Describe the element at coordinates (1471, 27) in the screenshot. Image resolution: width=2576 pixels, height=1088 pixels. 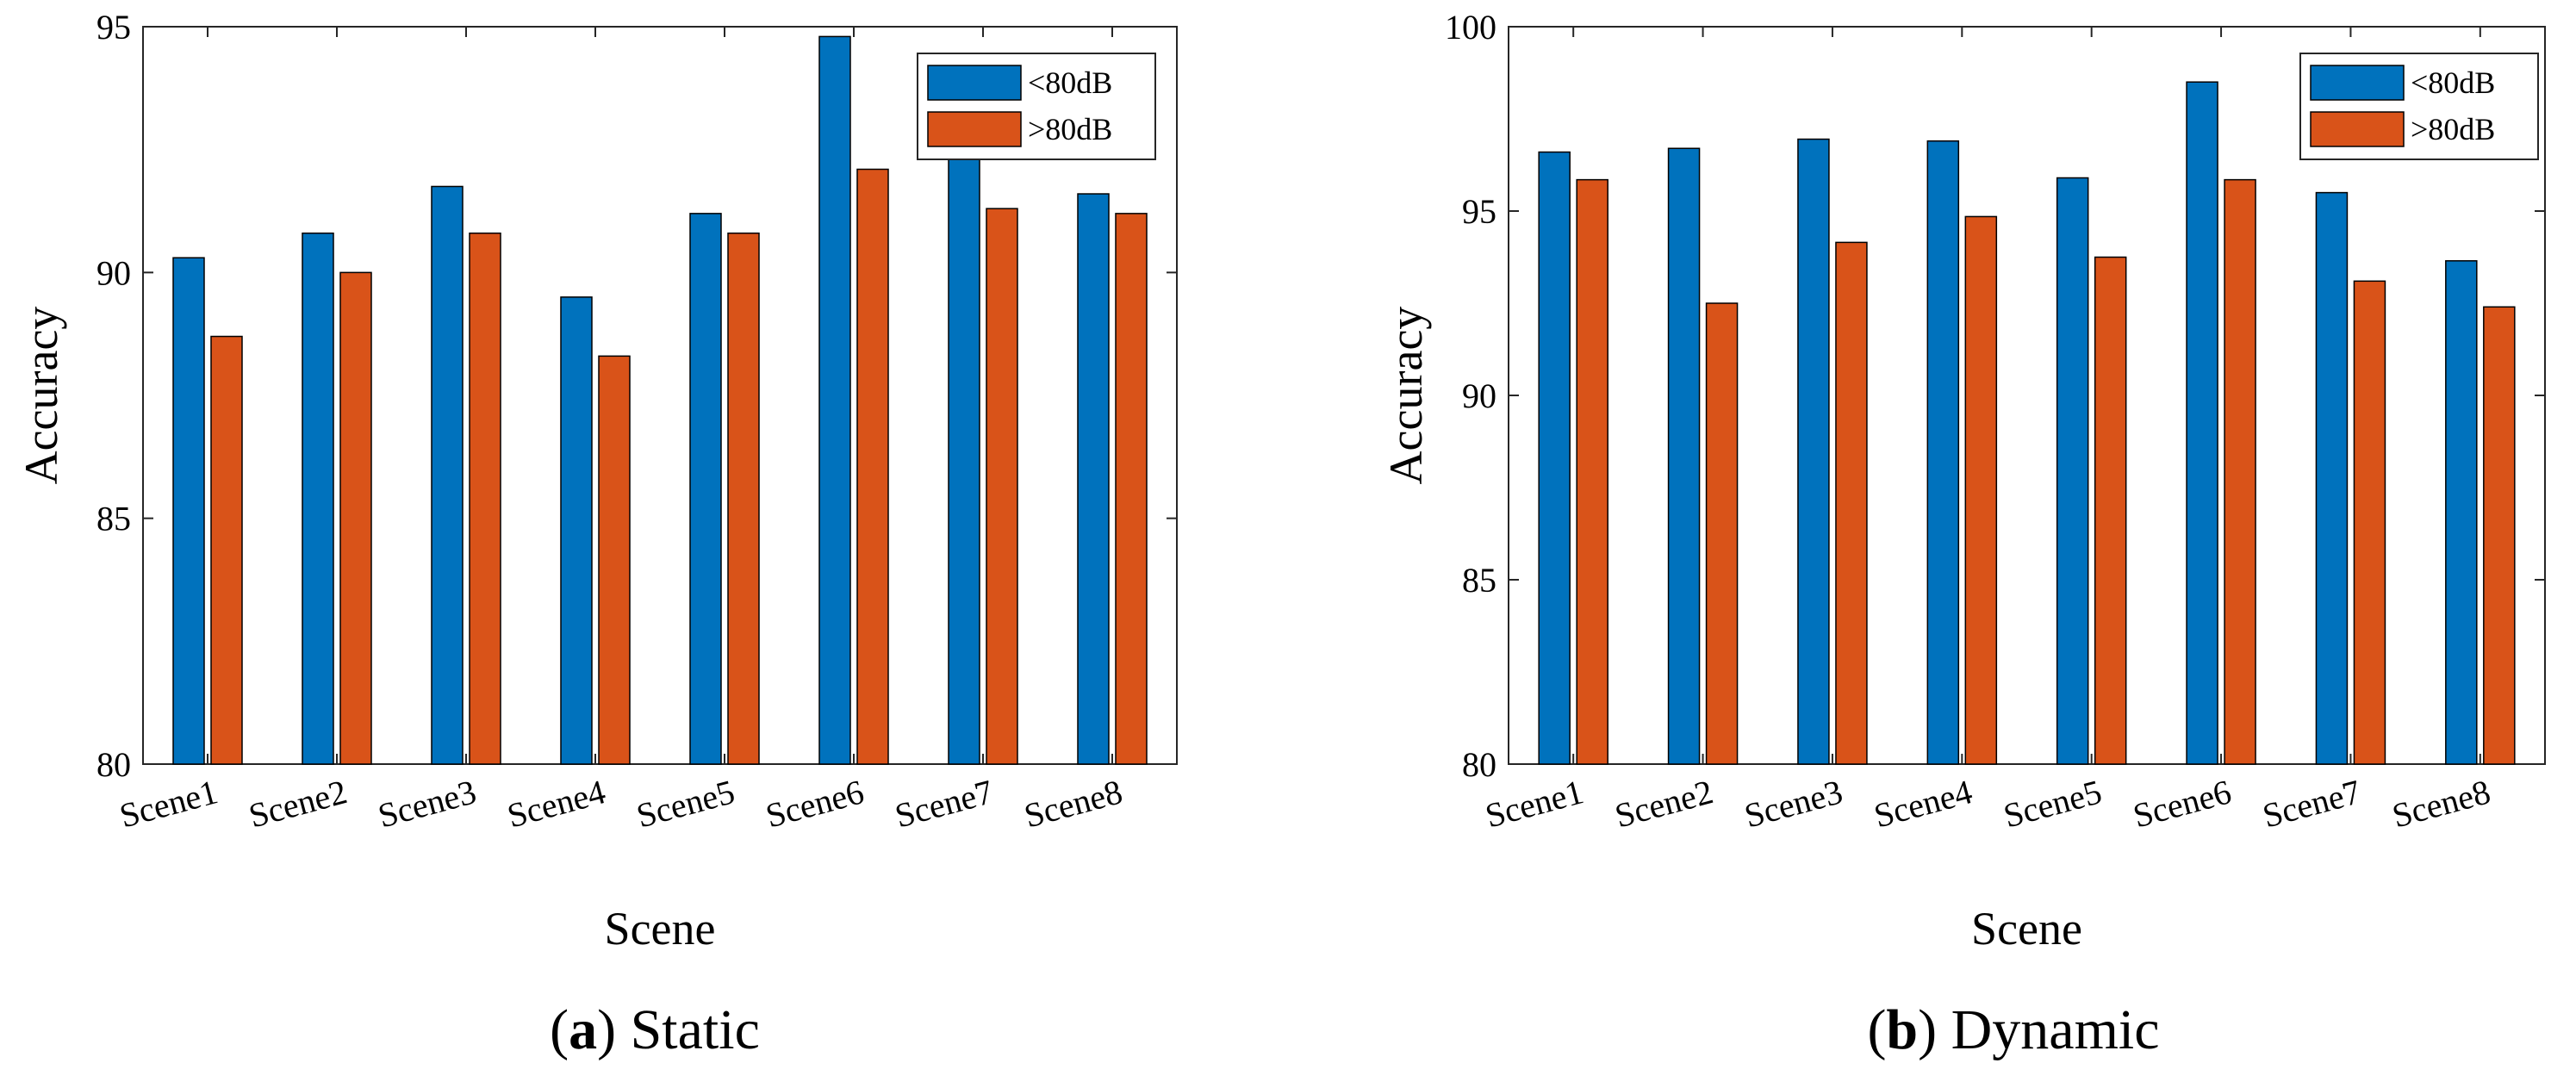
I see `y-tick-label: 100` at that location.